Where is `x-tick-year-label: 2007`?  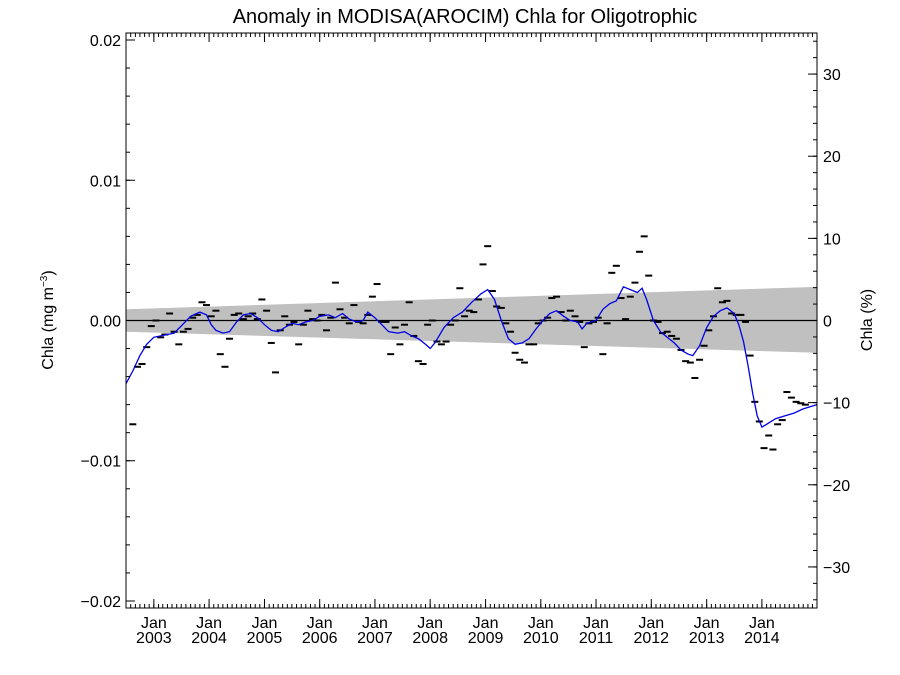 x-tick-year-label: 2007 is located at coordinates (375, 638).